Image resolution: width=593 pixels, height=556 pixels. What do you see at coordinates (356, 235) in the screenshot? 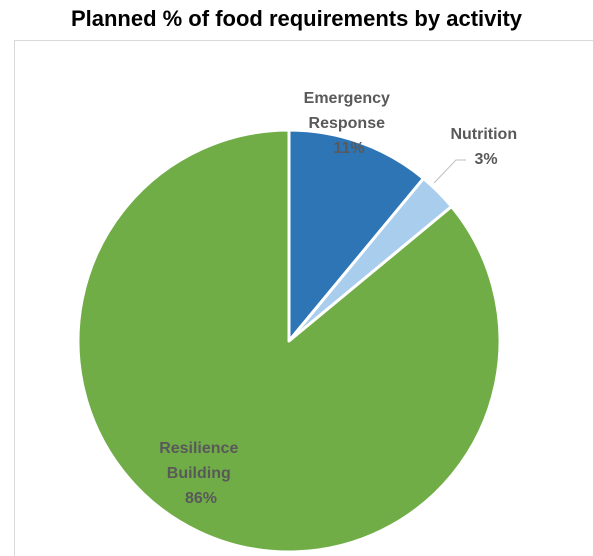
I see `slice-emergency-response` at bounding box center [356, 235].